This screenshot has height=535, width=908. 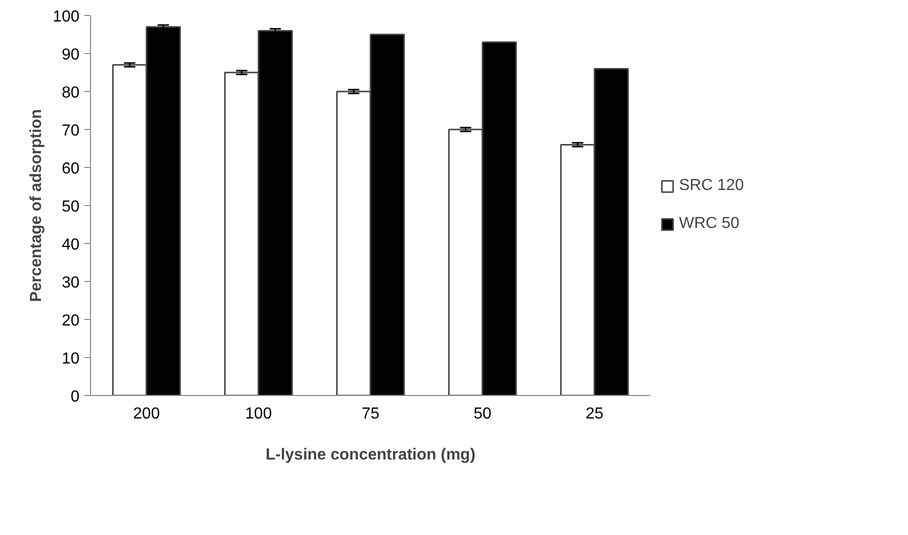 What do you see at coordinates (258, 414) in the screenshot?
I see `x-tick-label: 100` at bounding box center [258, 414].